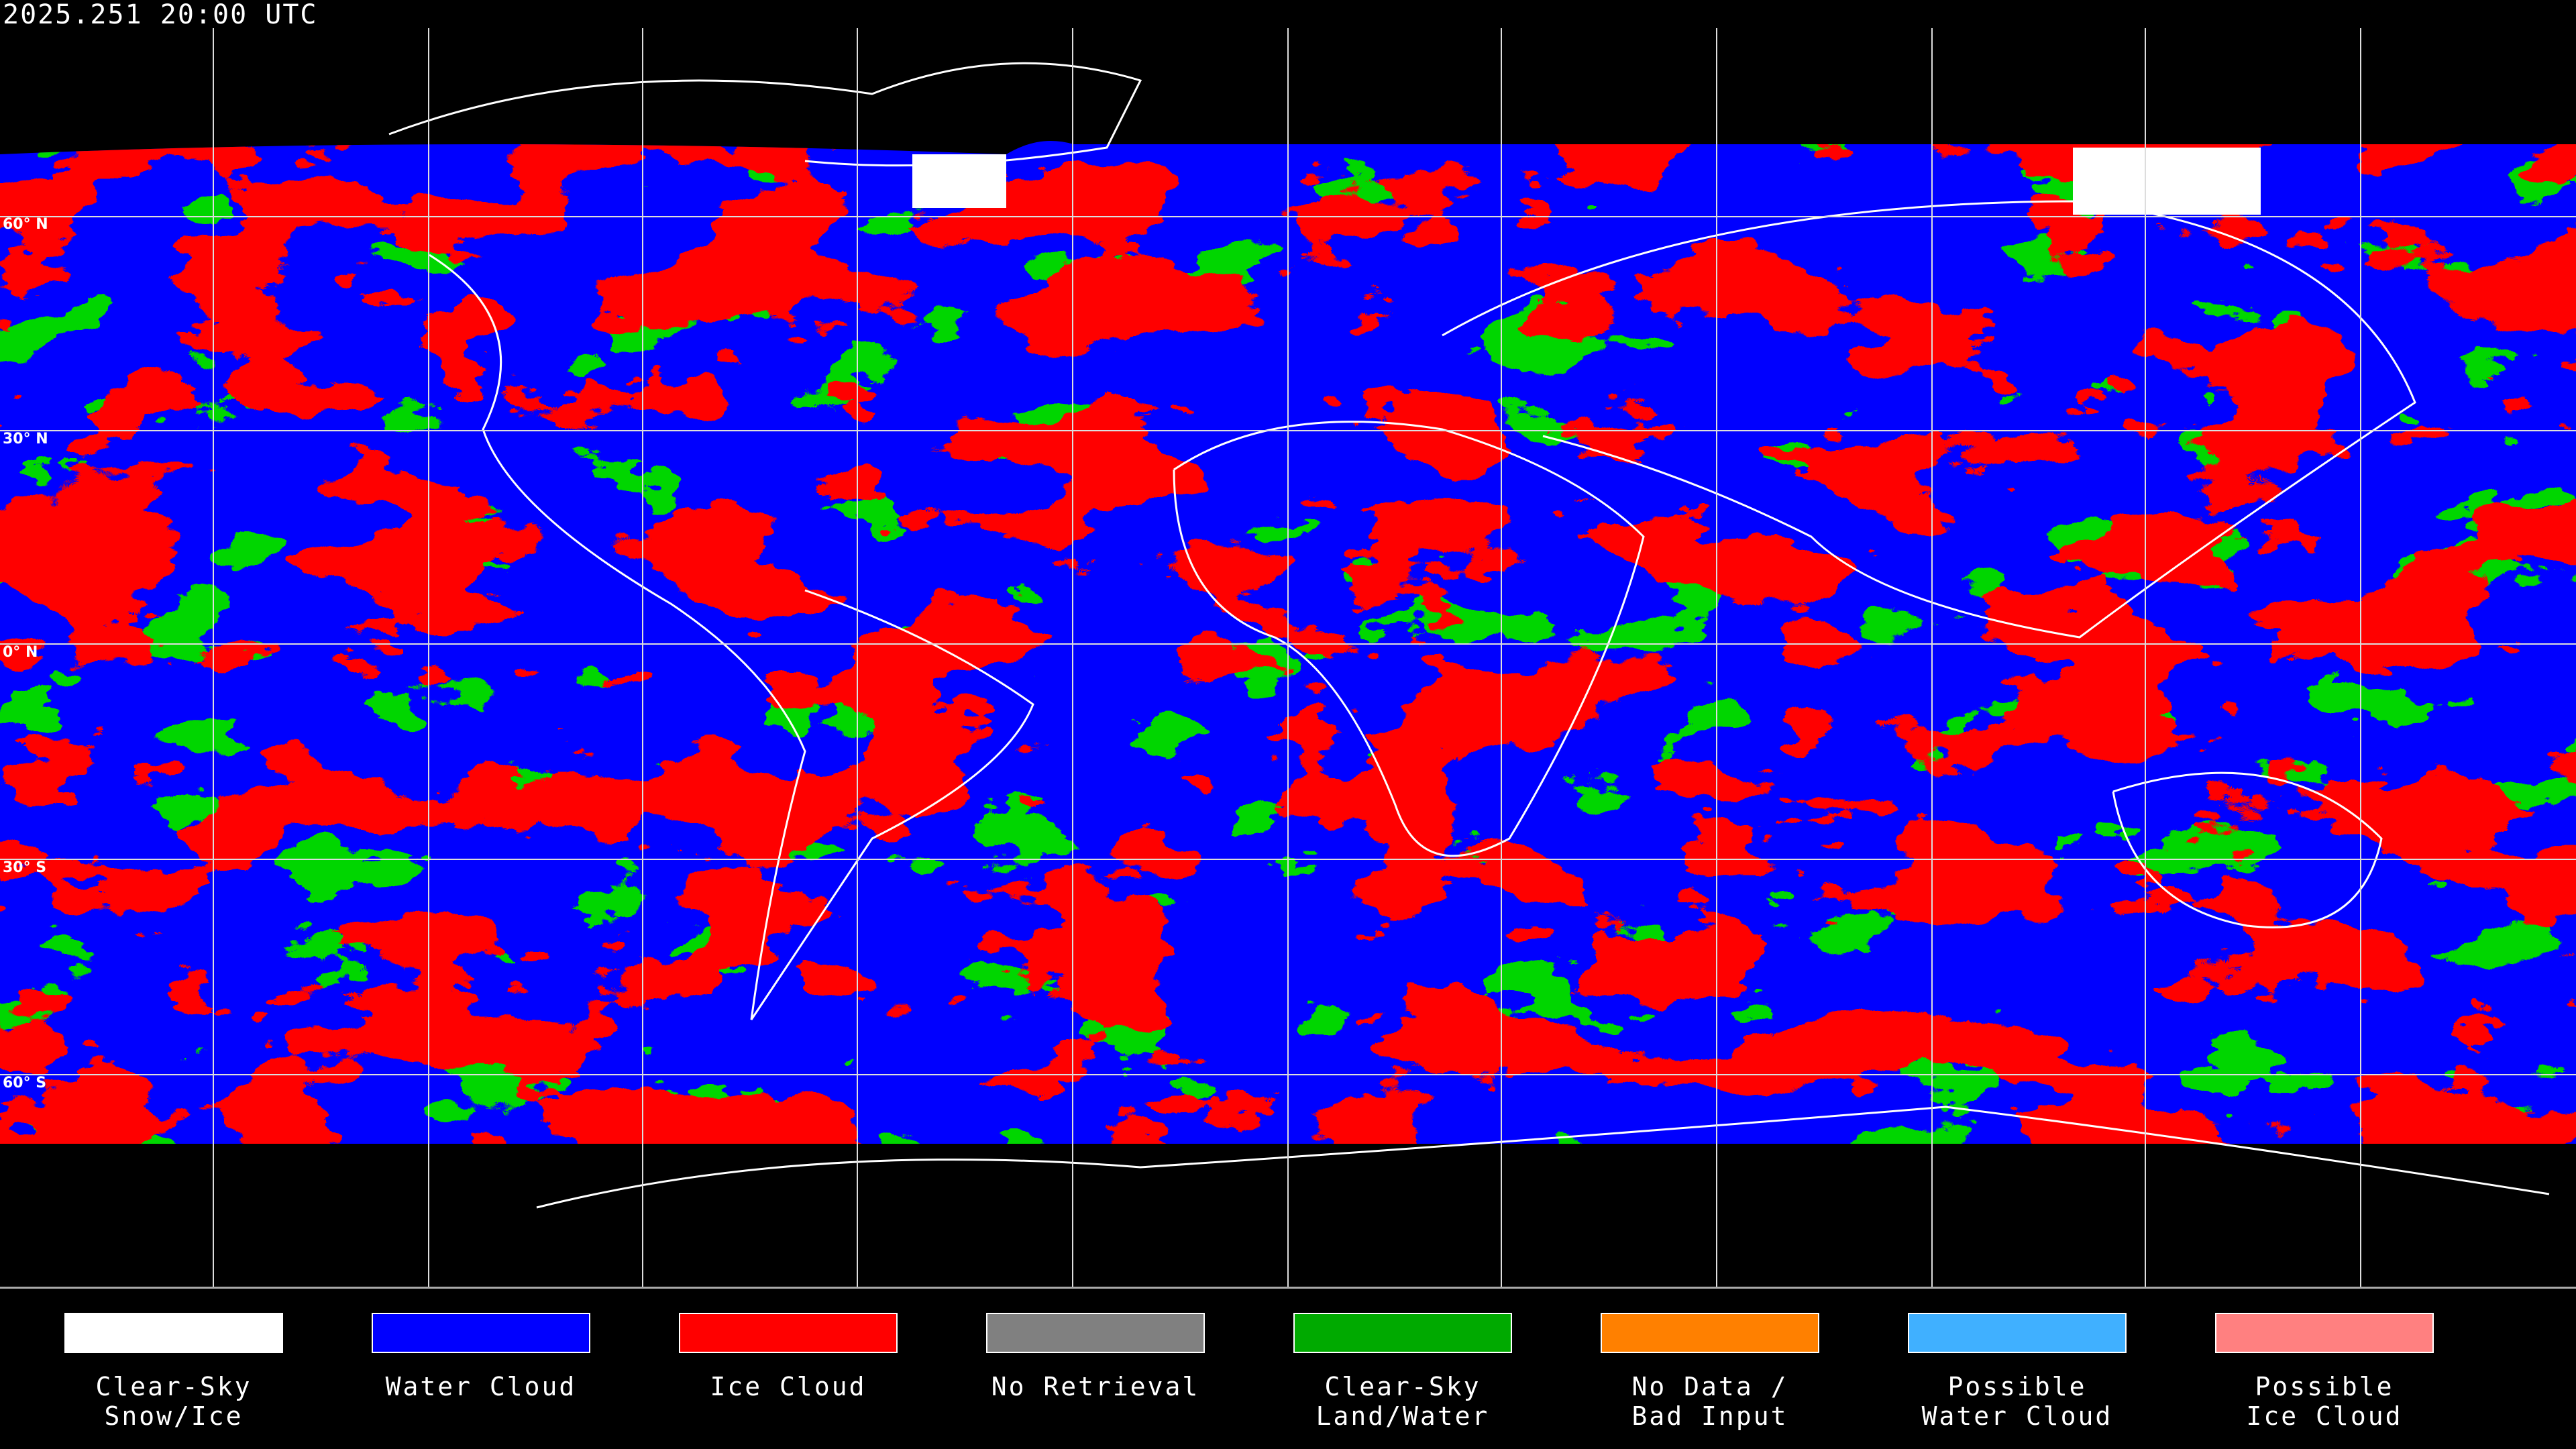 This screenshot has height=1449, width=2576. Describe the element at coordinates (25, 1083) in the screenshot. I see `lat-label-60s: 60° S` at that location.